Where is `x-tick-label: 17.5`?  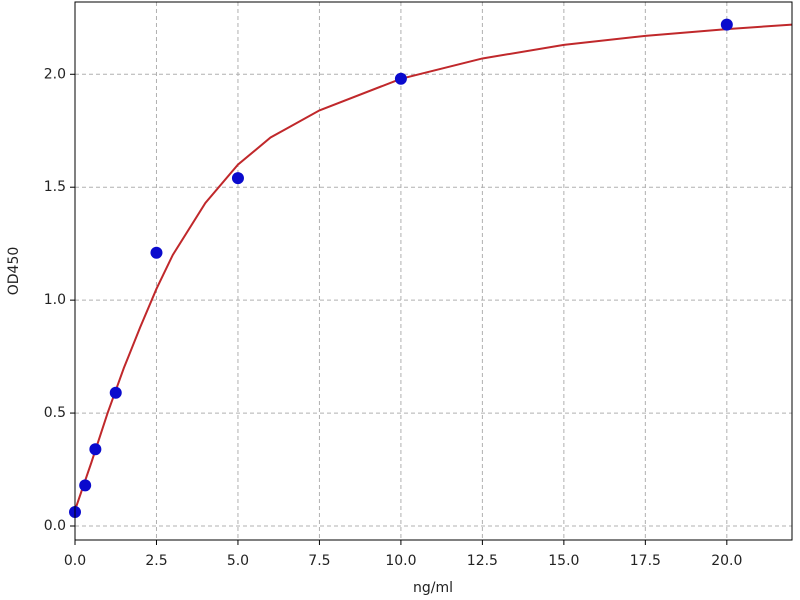
x-tick-label: 17.5 is located at coordinates (645, 561).